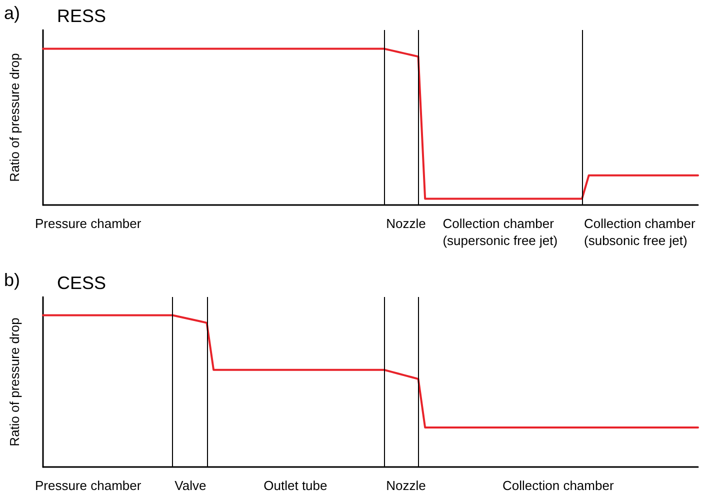 The width and height of the screenshot is (720, 499). Describe the element at coordinates (81, 16) in the screenshot. I see `chart-title: RESS` at that location.